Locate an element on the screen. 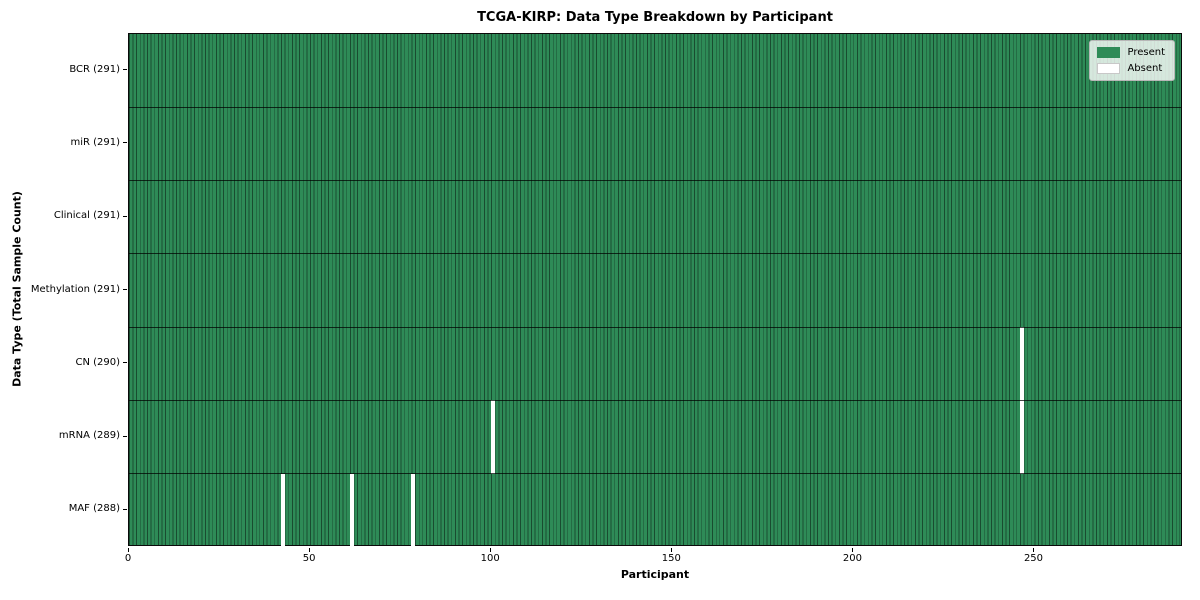  present-swatch-icon is located at coordinates (1109, 52).